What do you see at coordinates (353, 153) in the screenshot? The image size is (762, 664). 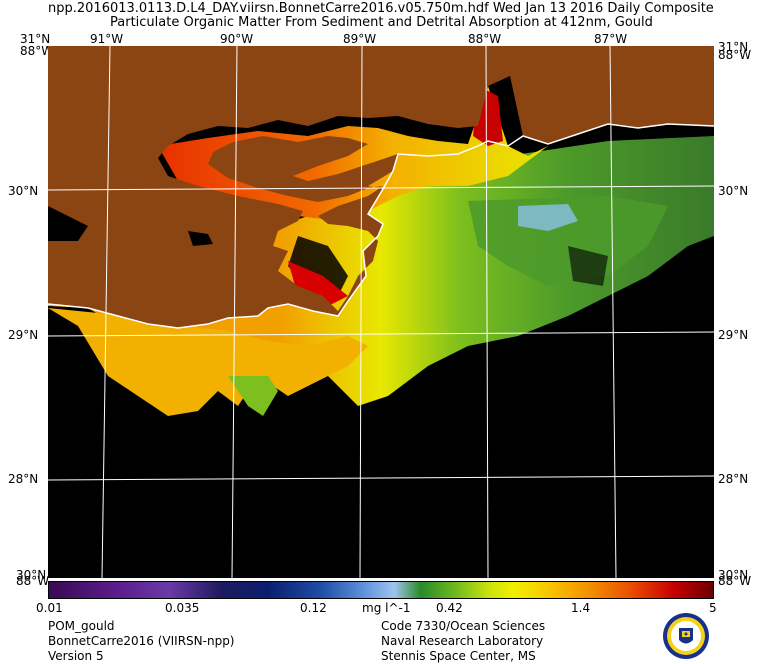 I see `coastal-band` at bounding box center [353, 153].